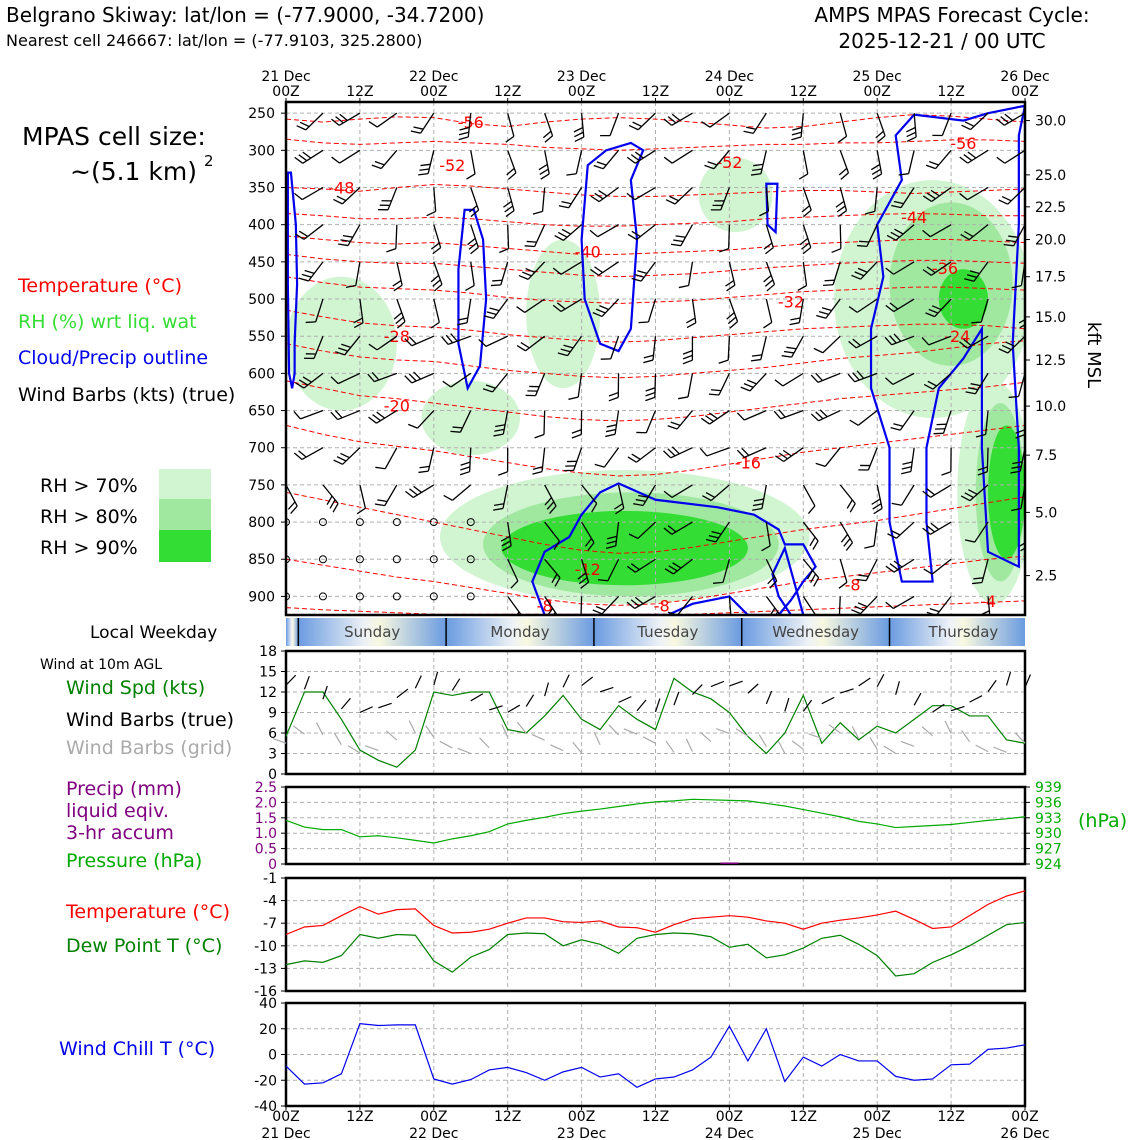 This screenshot has width=1140, height=1140. What do you see at coordinates (655, 913) in the screenshot?
I see `temperature-line` at bounding box center [655, 913].